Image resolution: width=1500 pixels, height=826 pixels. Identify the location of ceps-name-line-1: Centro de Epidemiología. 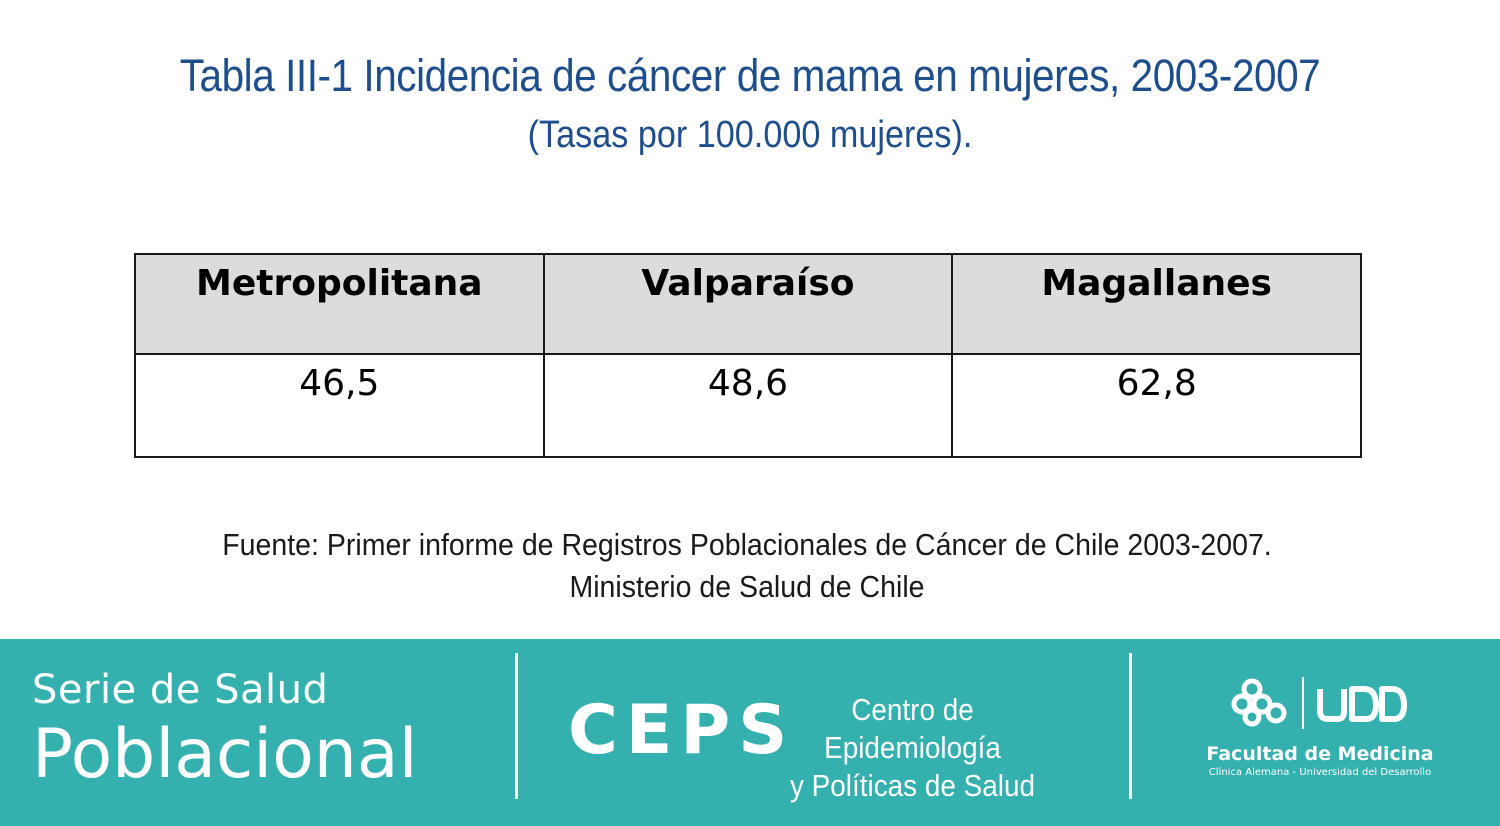
(912, 728).